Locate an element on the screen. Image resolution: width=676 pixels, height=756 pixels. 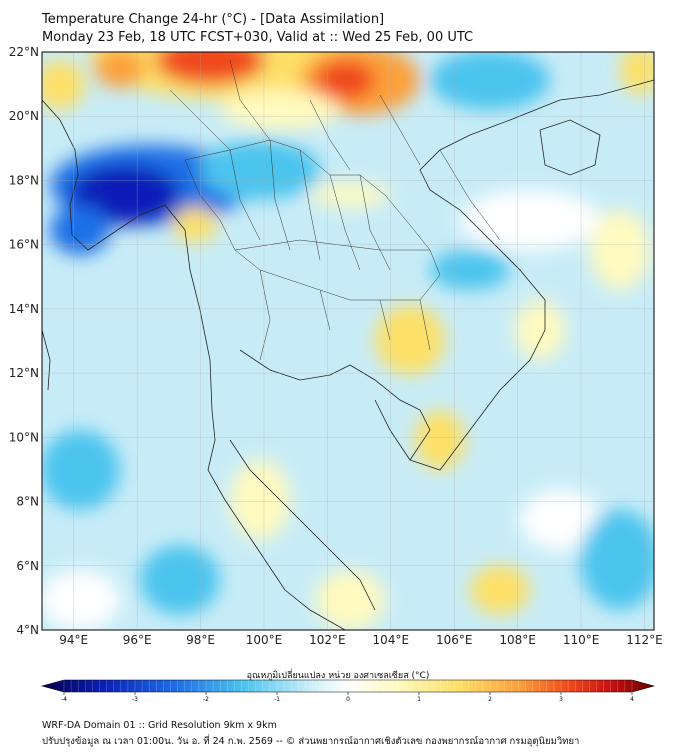
colorbar-tick-label: -4 is located at coordinates (64, 699).